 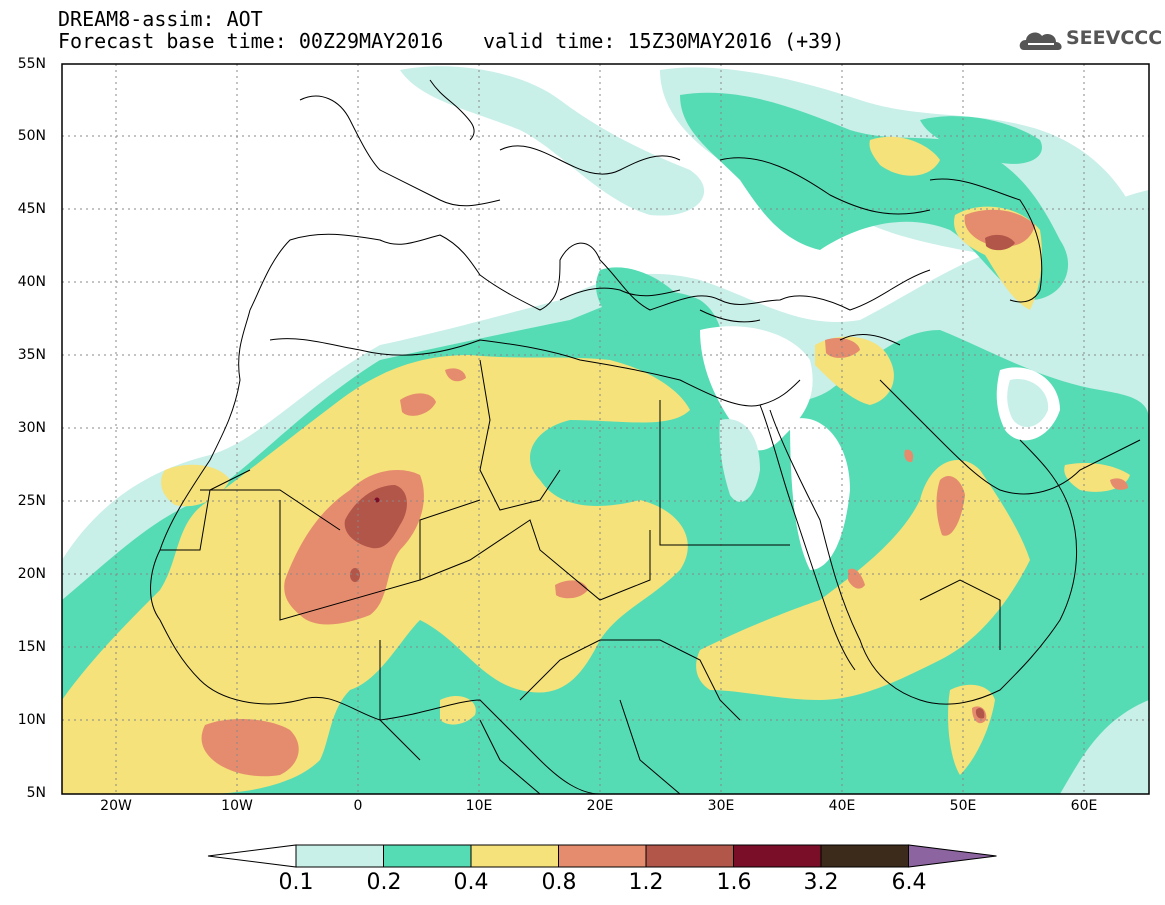 What do you see at coordinates (471, 882) in the screenshot?
I see `colorbar-label: 0.4` at bounding box center [471, 882].